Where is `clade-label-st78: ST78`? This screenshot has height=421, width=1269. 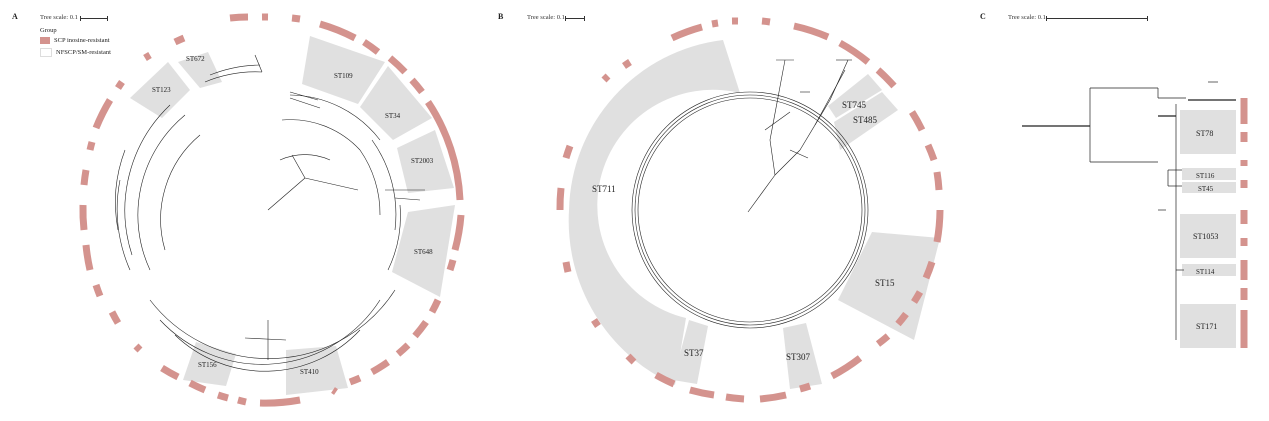 clade-label-st78: ST78 is located at coordinates (1204, 133).